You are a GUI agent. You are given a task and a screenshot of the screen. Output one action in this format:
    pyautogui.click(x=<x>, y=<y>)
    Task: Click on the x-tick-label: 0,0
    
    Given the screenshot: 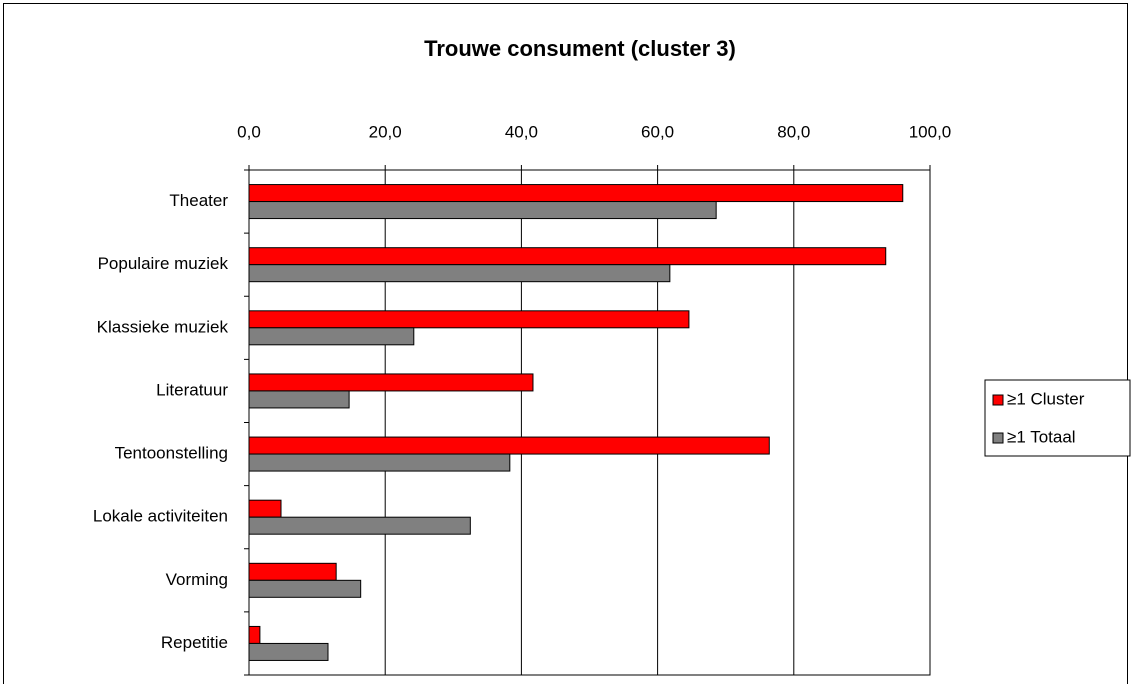 What is the action you would take?
    pyautogui.click(x=249, y=131)
    